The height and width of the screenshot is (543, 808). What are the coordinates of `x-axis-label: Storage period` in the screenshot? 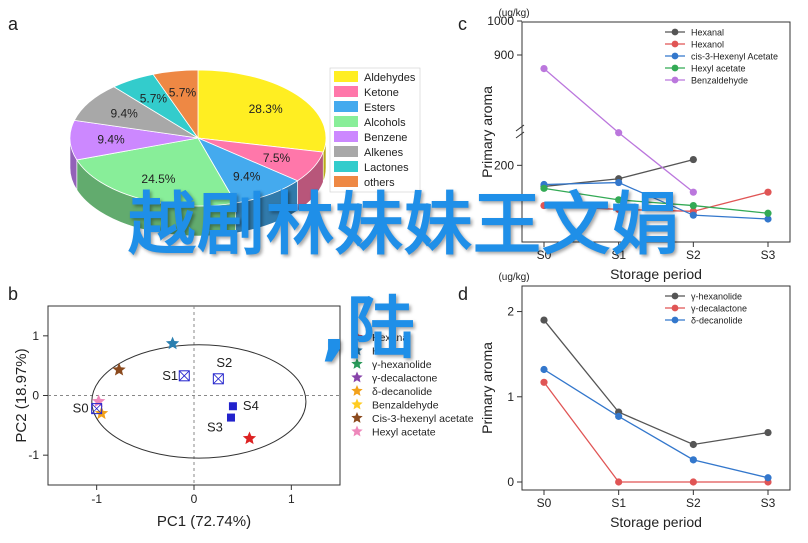 It's located at (656, 274).